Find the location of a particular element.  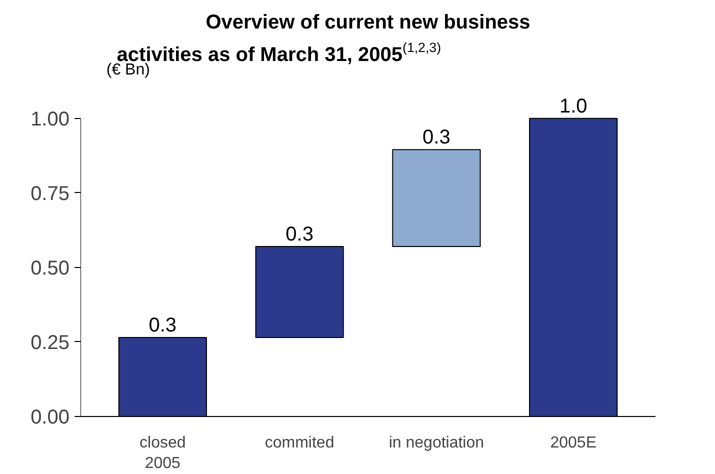

y-axis-title: (€ Bn) is located at coordinates (128, 70).